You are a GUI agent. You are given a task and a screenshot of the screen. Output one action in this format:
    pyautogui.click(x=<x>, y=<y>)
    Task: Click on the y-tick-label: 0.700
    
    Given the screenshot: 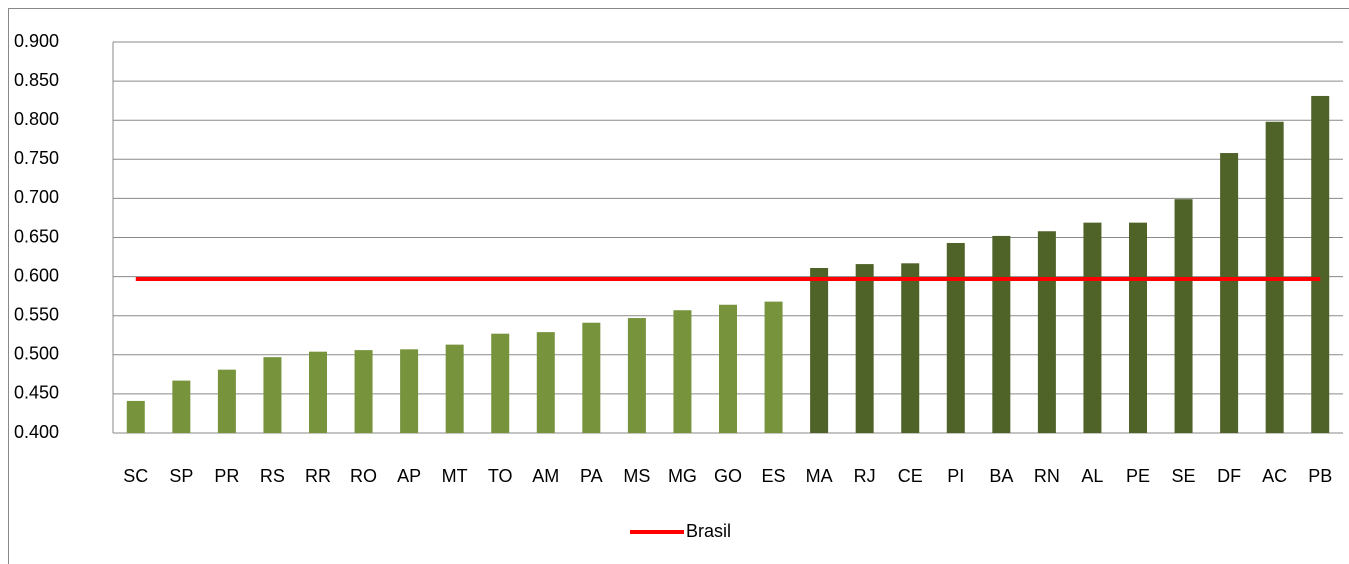 What is the action you would take?
    pyautogui.click(x=36, y=197)
    